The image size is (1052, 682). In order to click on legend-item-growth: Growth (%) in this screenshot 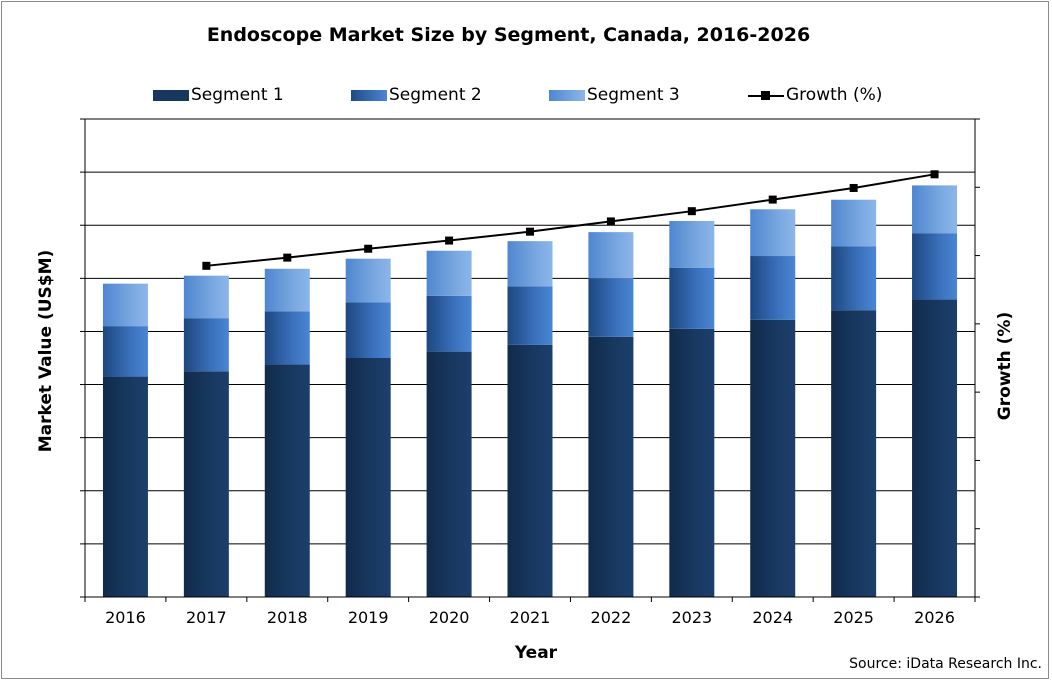, I will do `click(815, 95)`.